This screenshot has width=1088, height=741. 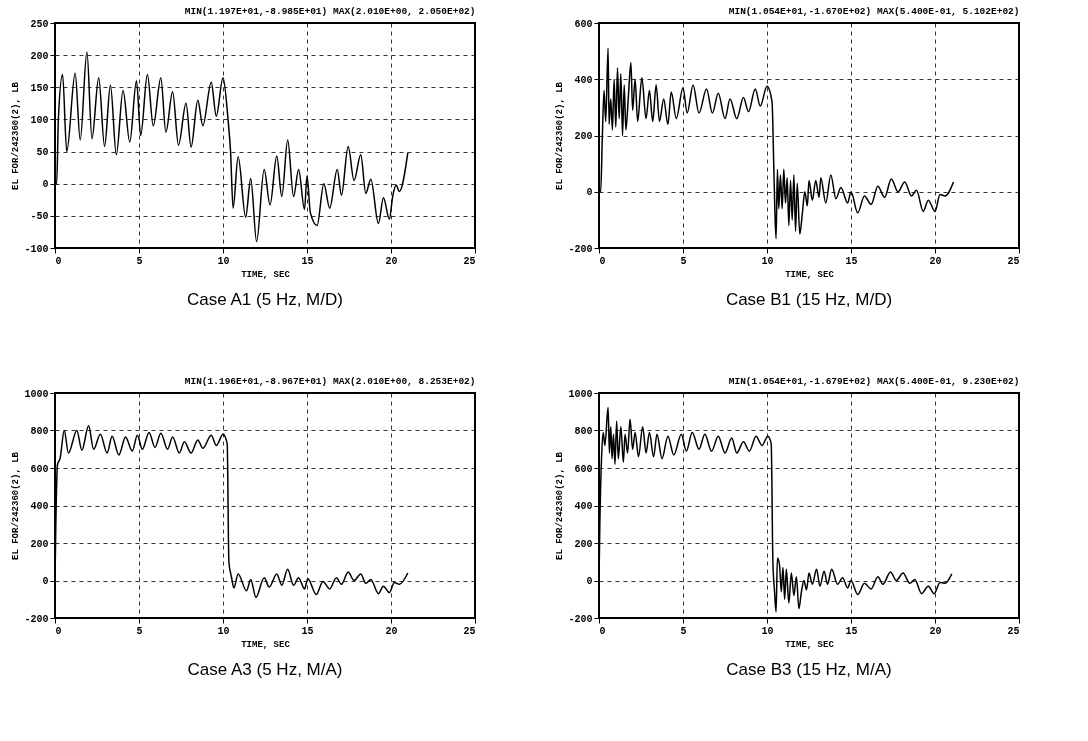 I want to click on chart-title: MIN(1.197E+01,-8.985E+01) MAX(2.010E+00, 2.050E+02), so click(x=330, y=11).